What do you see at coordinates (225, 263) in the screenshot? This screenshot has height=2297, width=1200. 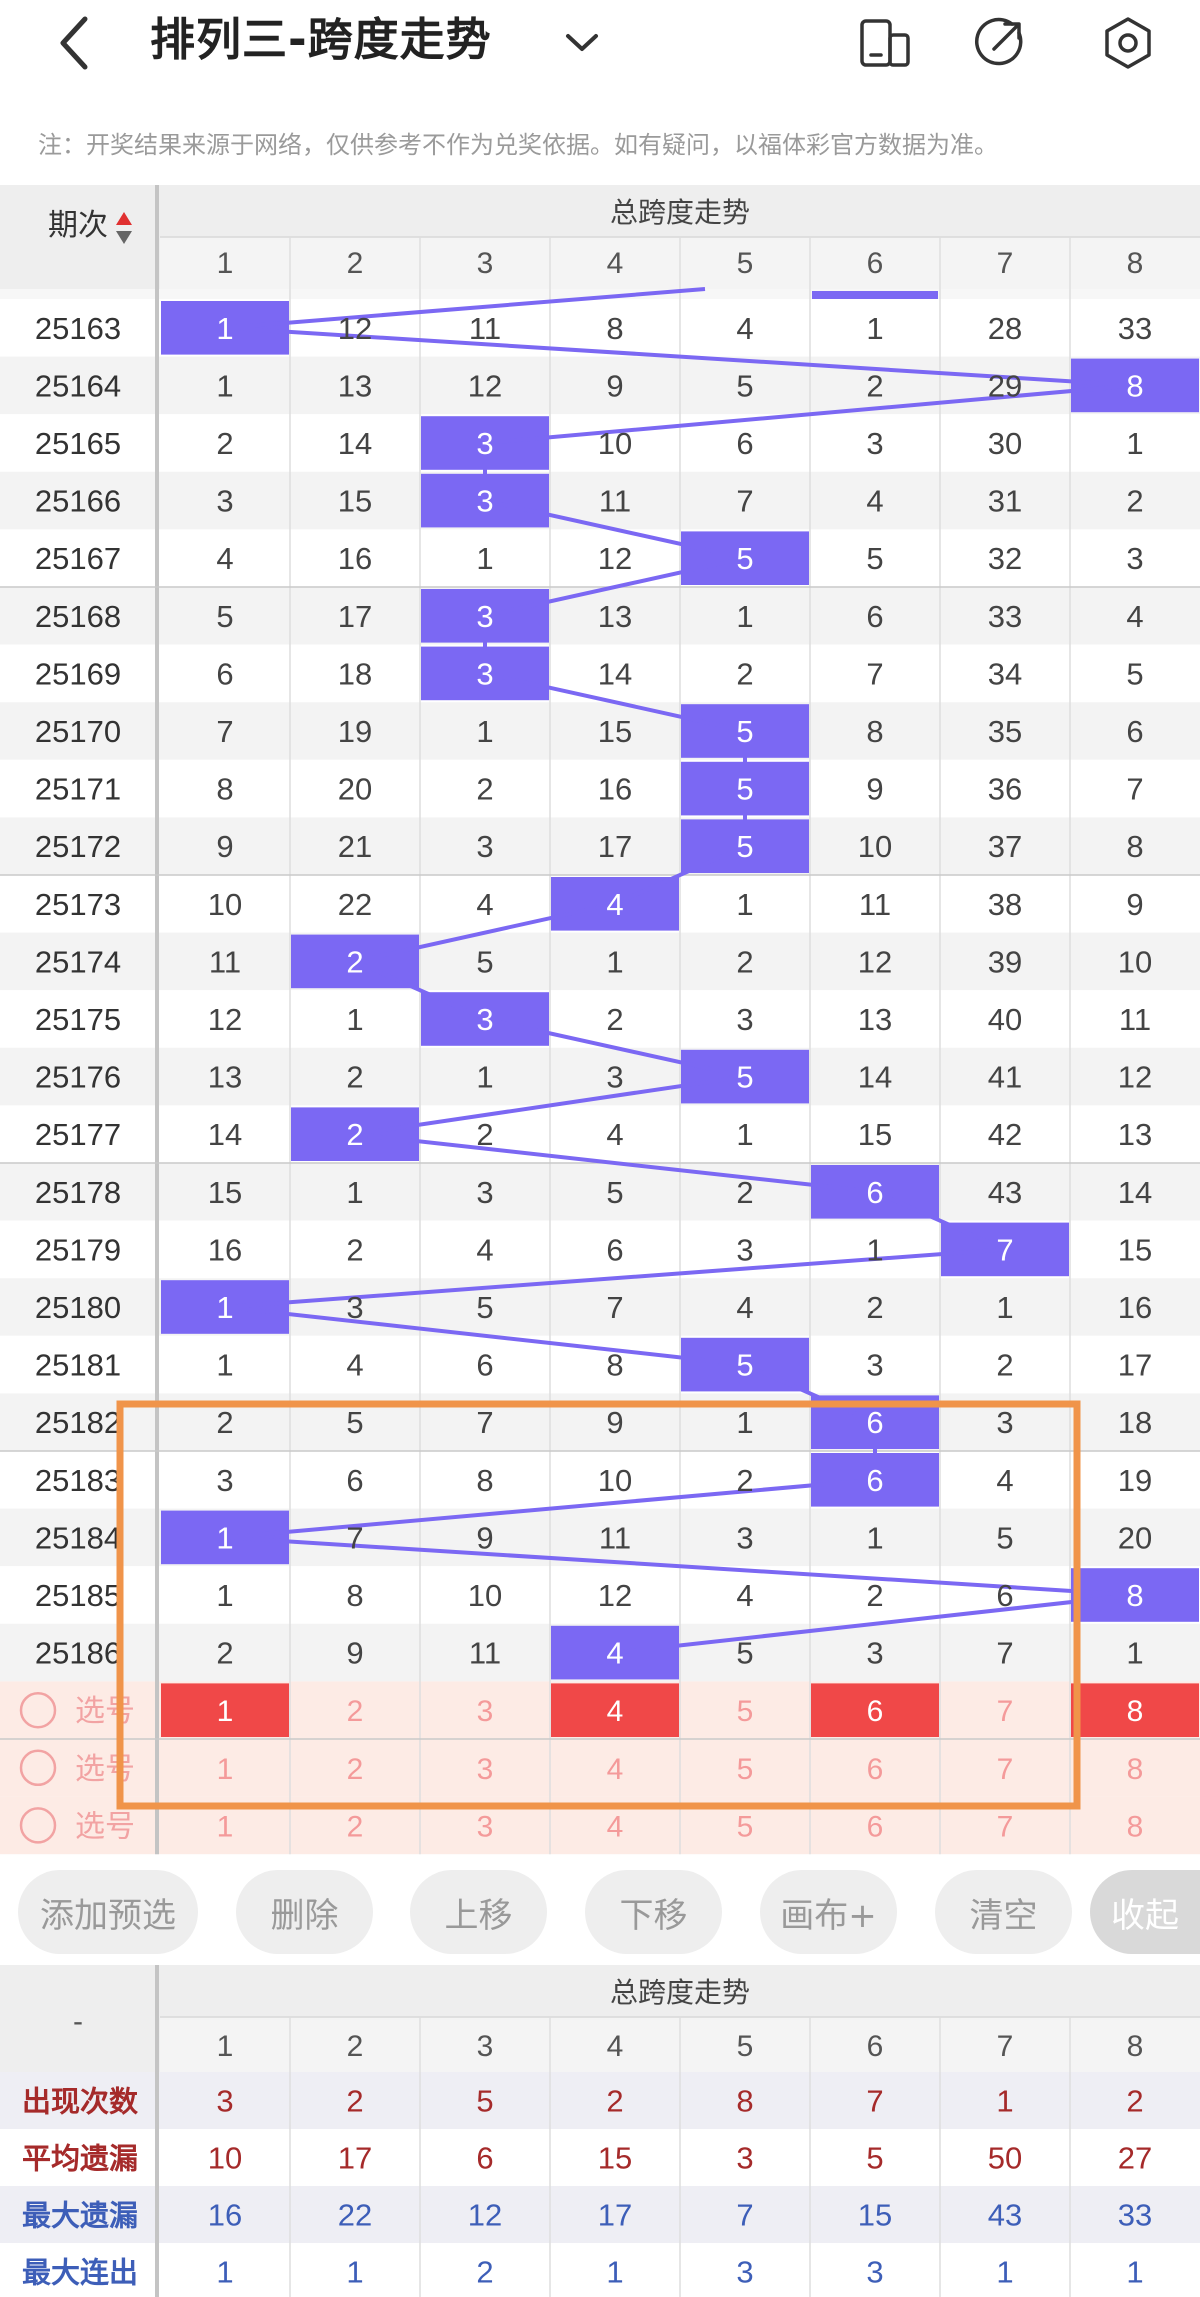 I see `column-header: 1` at bounding box center [225, 263].